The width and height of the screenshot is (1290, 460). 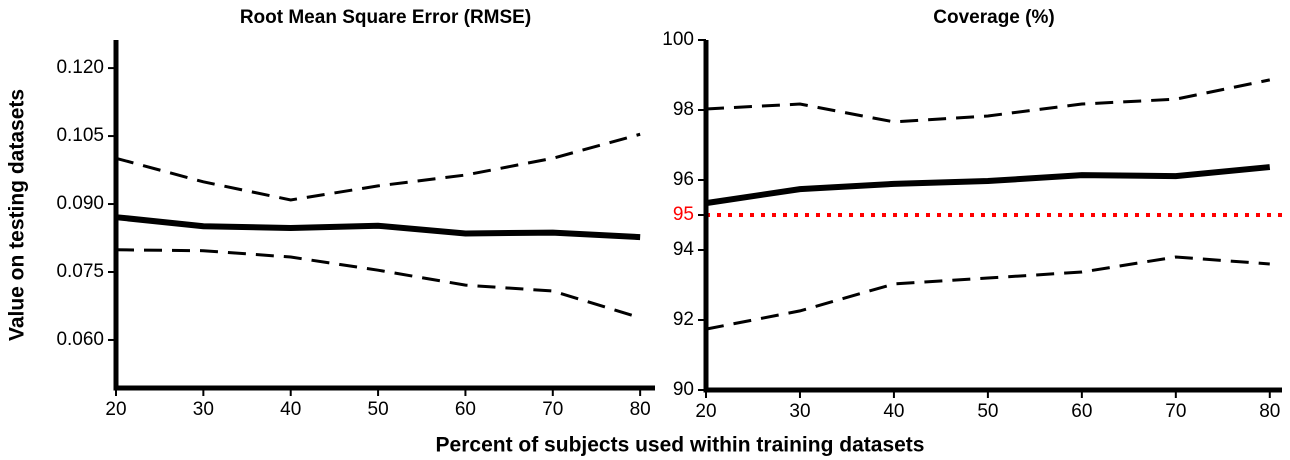 What do you see at coordinates (683, 389) in the screenshot?
I see `y-tick-label: 90` at bounding box center [683, 389].